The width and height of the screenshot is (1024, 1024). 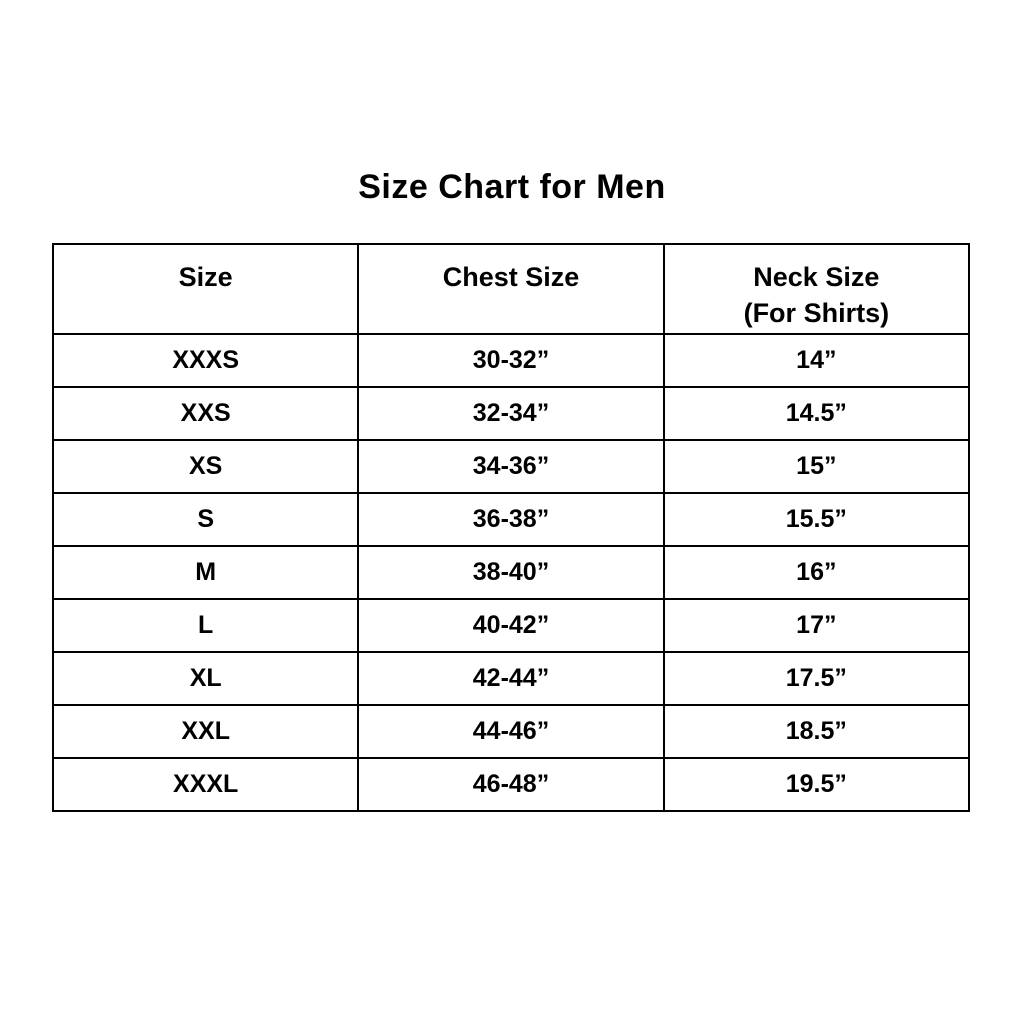 What do you see at coordinates (816, 572) in the screenshot?
I see `cell-neck-size: 16”` at bounding box center [816, 572].